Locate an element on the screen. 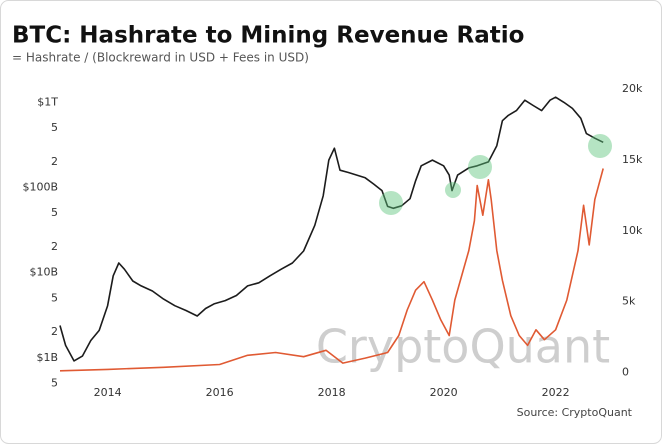 The height and width of the screenshot is (444, 662). x-tick-label: 2020 is located at coordinates (444, 392).